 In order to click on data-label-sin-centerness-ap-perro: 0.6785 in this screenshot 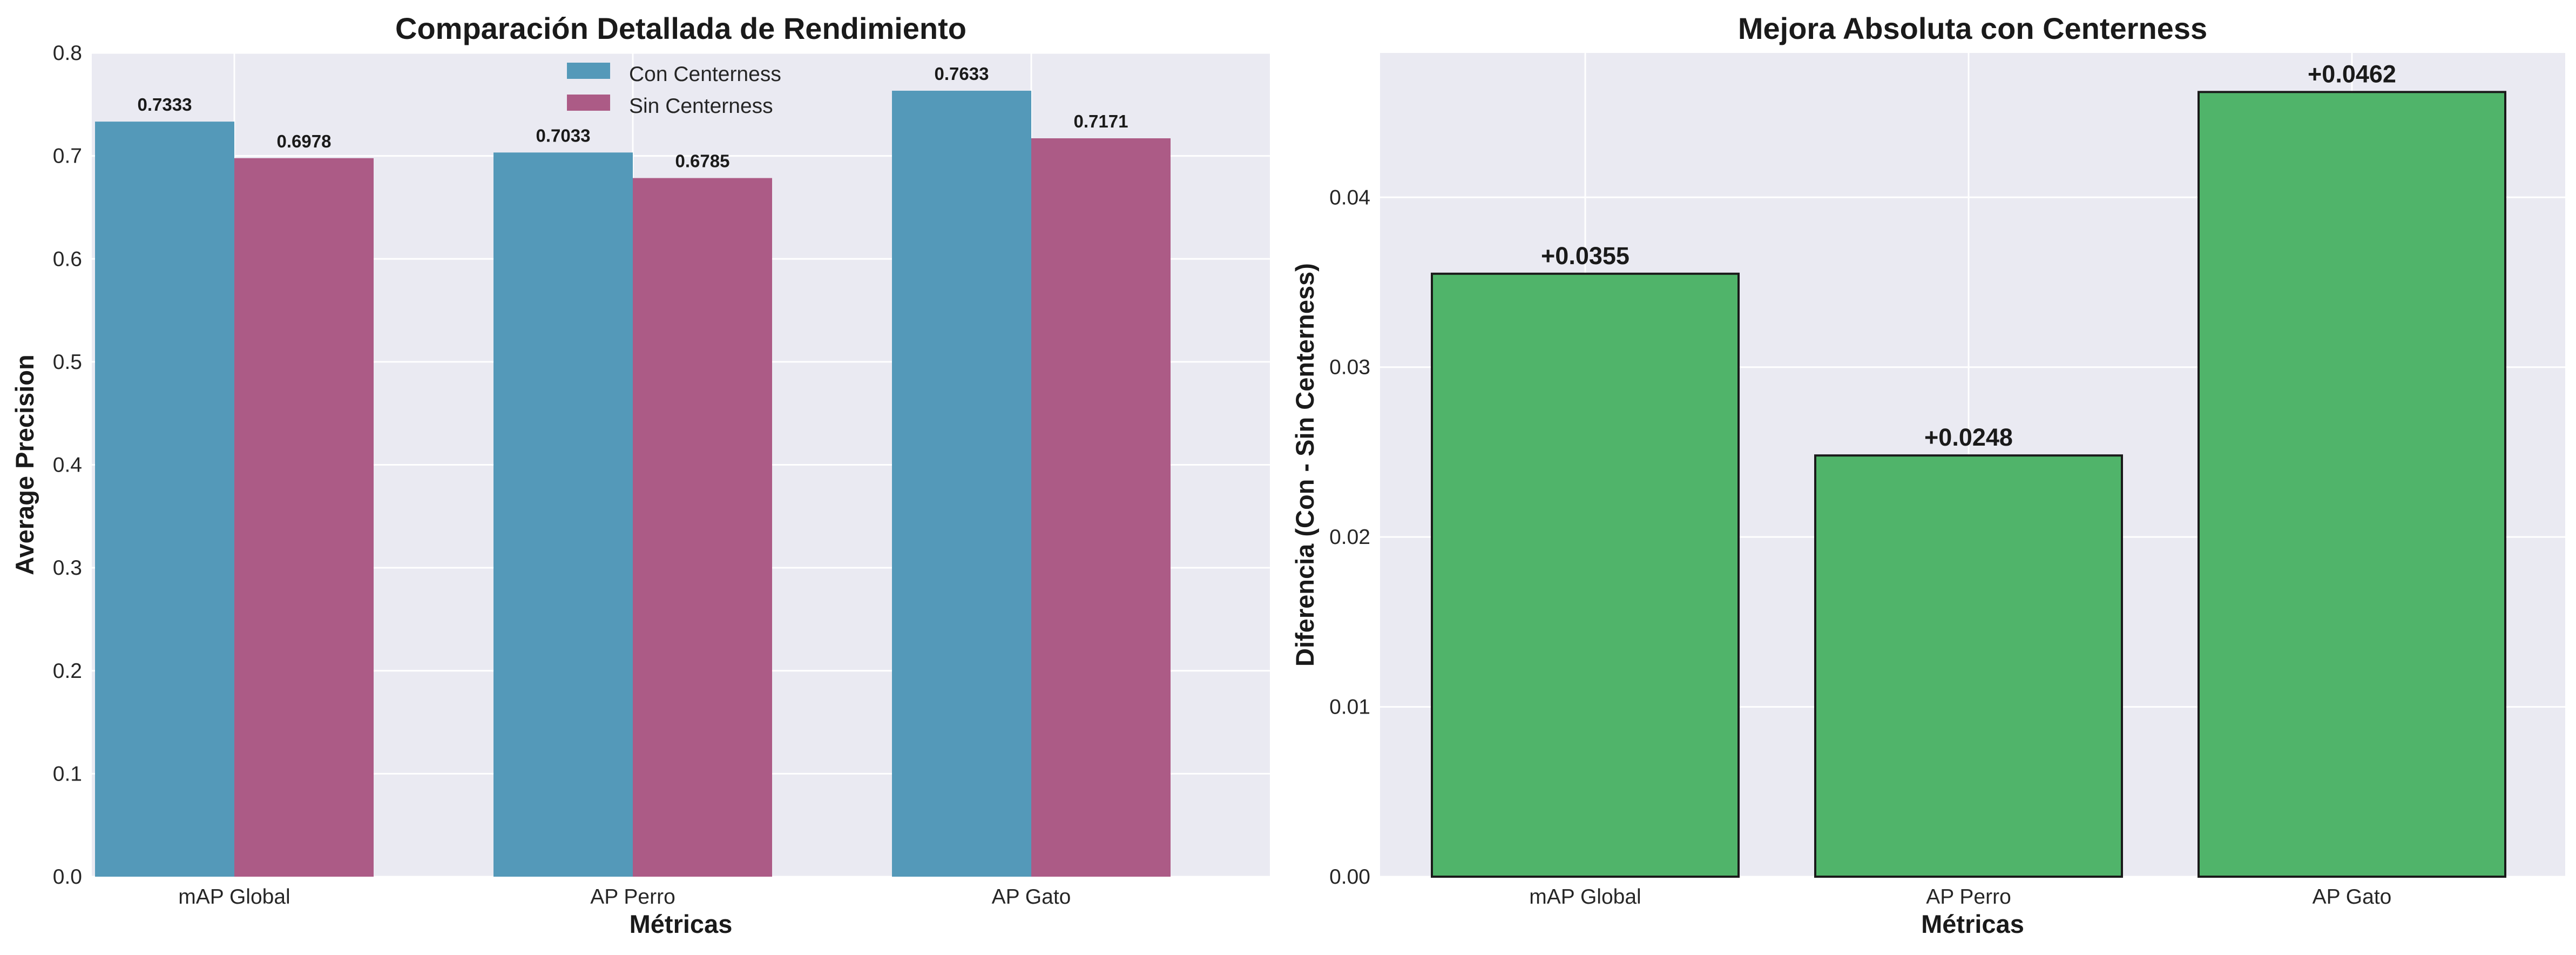, I will do `click(702, 161)`.